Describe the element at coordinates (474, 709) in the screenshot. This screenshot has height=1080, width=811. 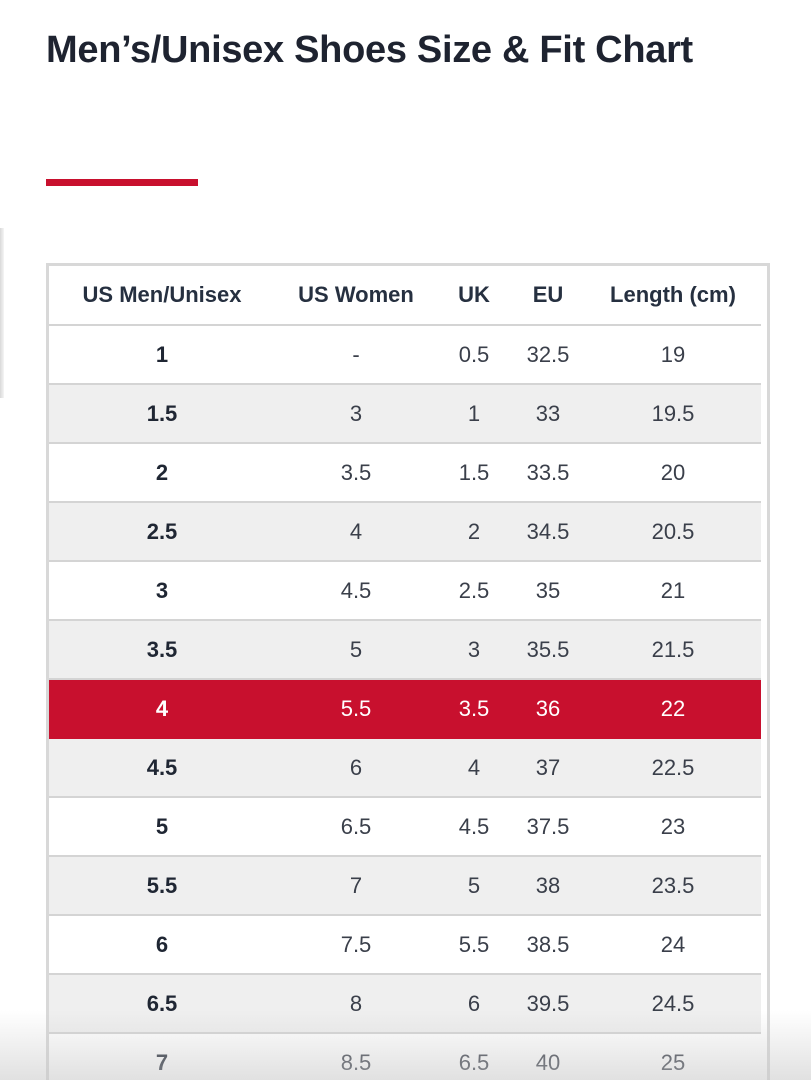
I see `cell-uk: 3.5` at that location.